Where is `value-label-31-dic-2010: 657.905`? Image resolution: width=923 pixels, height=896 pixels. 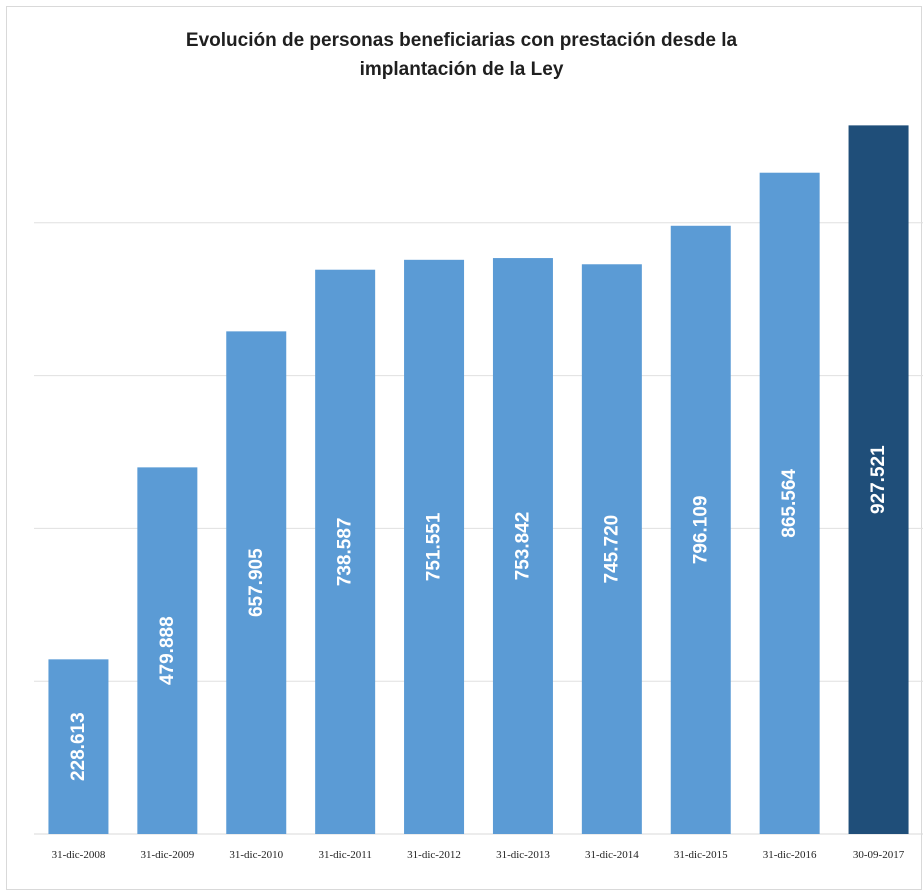 value-label-31-dic-2010: 657.905 is located at coordinates (256, 582).